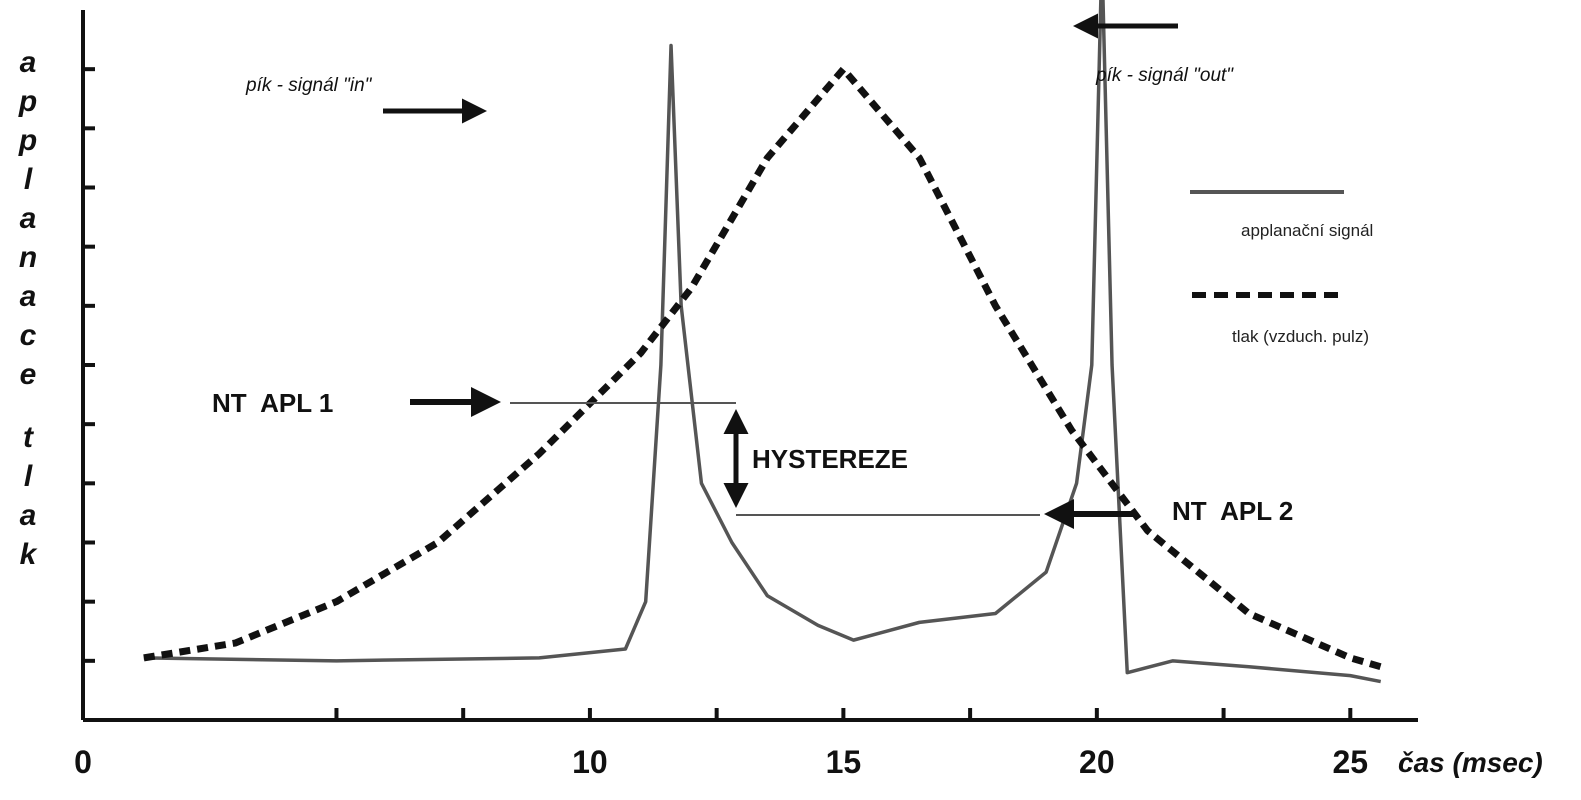 The image size is (1581, 800). Describe the element at coordinates (272, 403) in the screenshot. I see `annotation-apl1: NT APL 1` at that location.